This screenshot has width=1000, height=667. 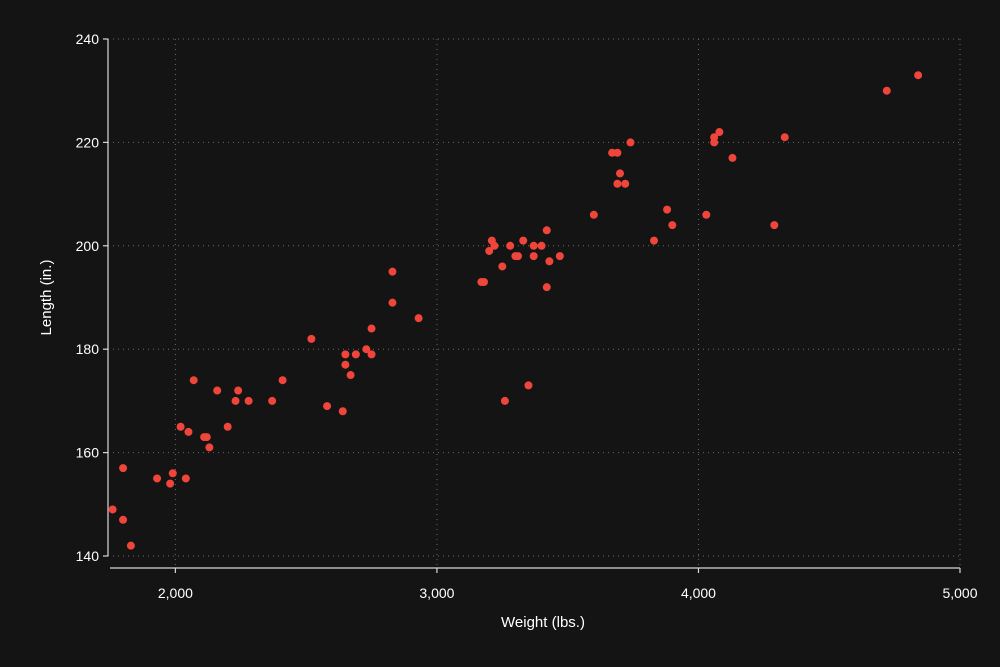 What do you see at coordinates (88, 142) in the screenshot?
I see `y-tick-label: 220` at bounding box center [88, 142].